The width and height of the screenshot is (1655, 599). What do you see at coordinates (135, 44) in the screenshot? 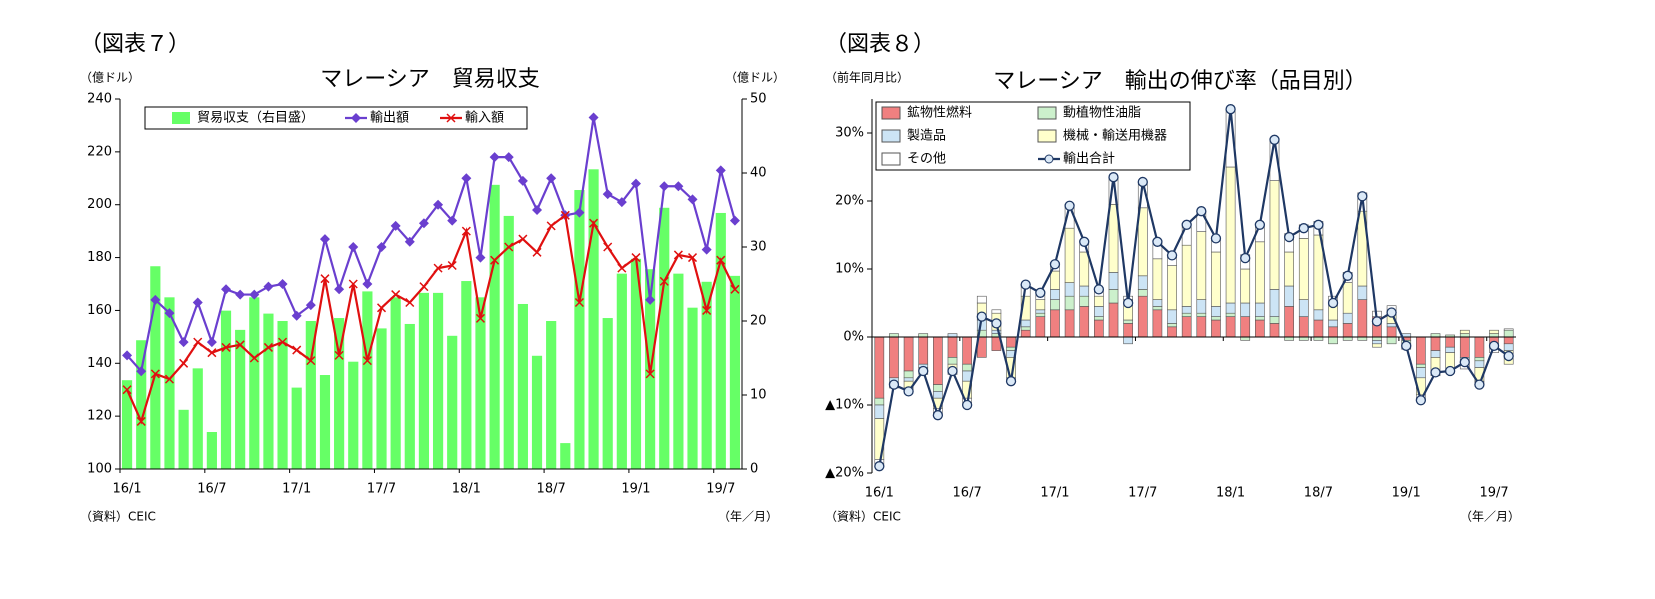
I see `figure-label: （図表７）` at bounding box center [135, 44].